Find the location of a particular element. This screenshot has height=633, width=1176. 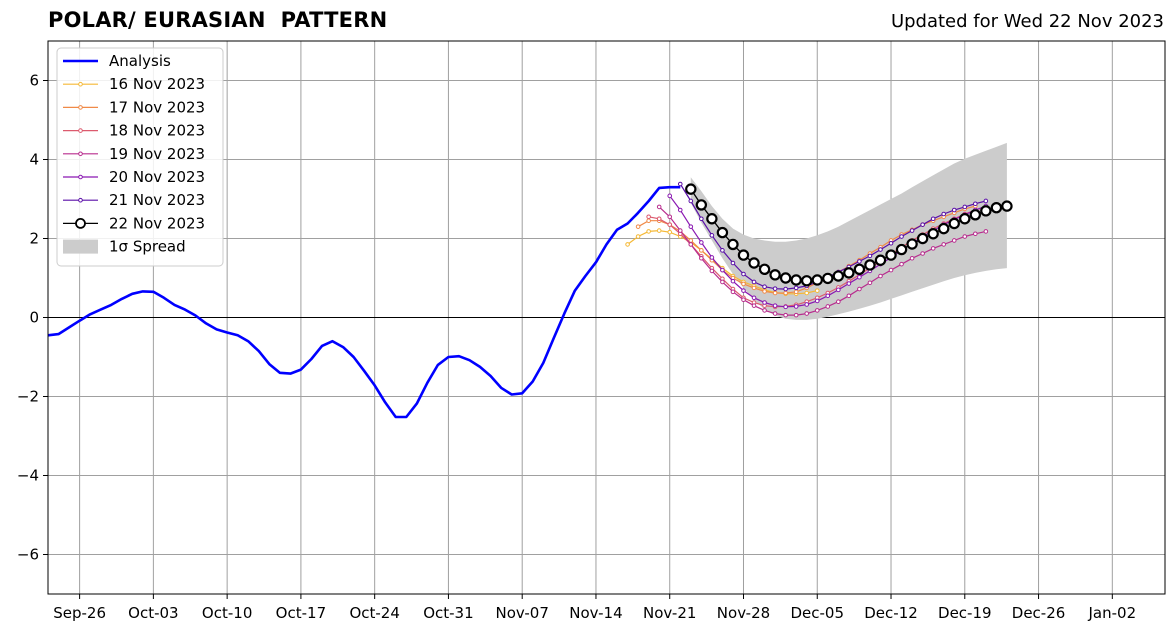

legend-label: 20 Nov 2023 is located at coordinates (157, 177).